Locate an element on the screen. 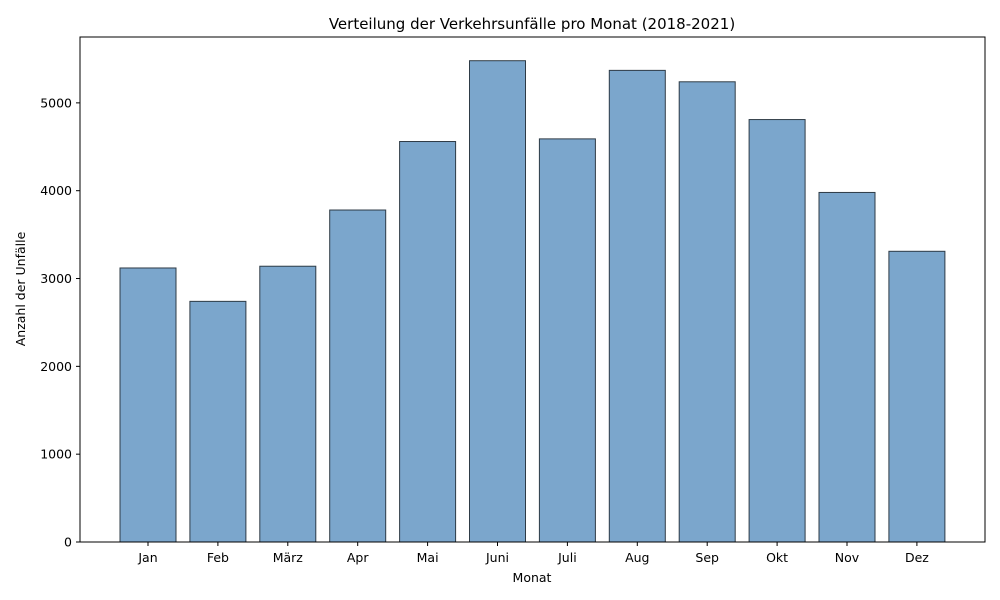  bar-aug is located at coordinates (637, 306).